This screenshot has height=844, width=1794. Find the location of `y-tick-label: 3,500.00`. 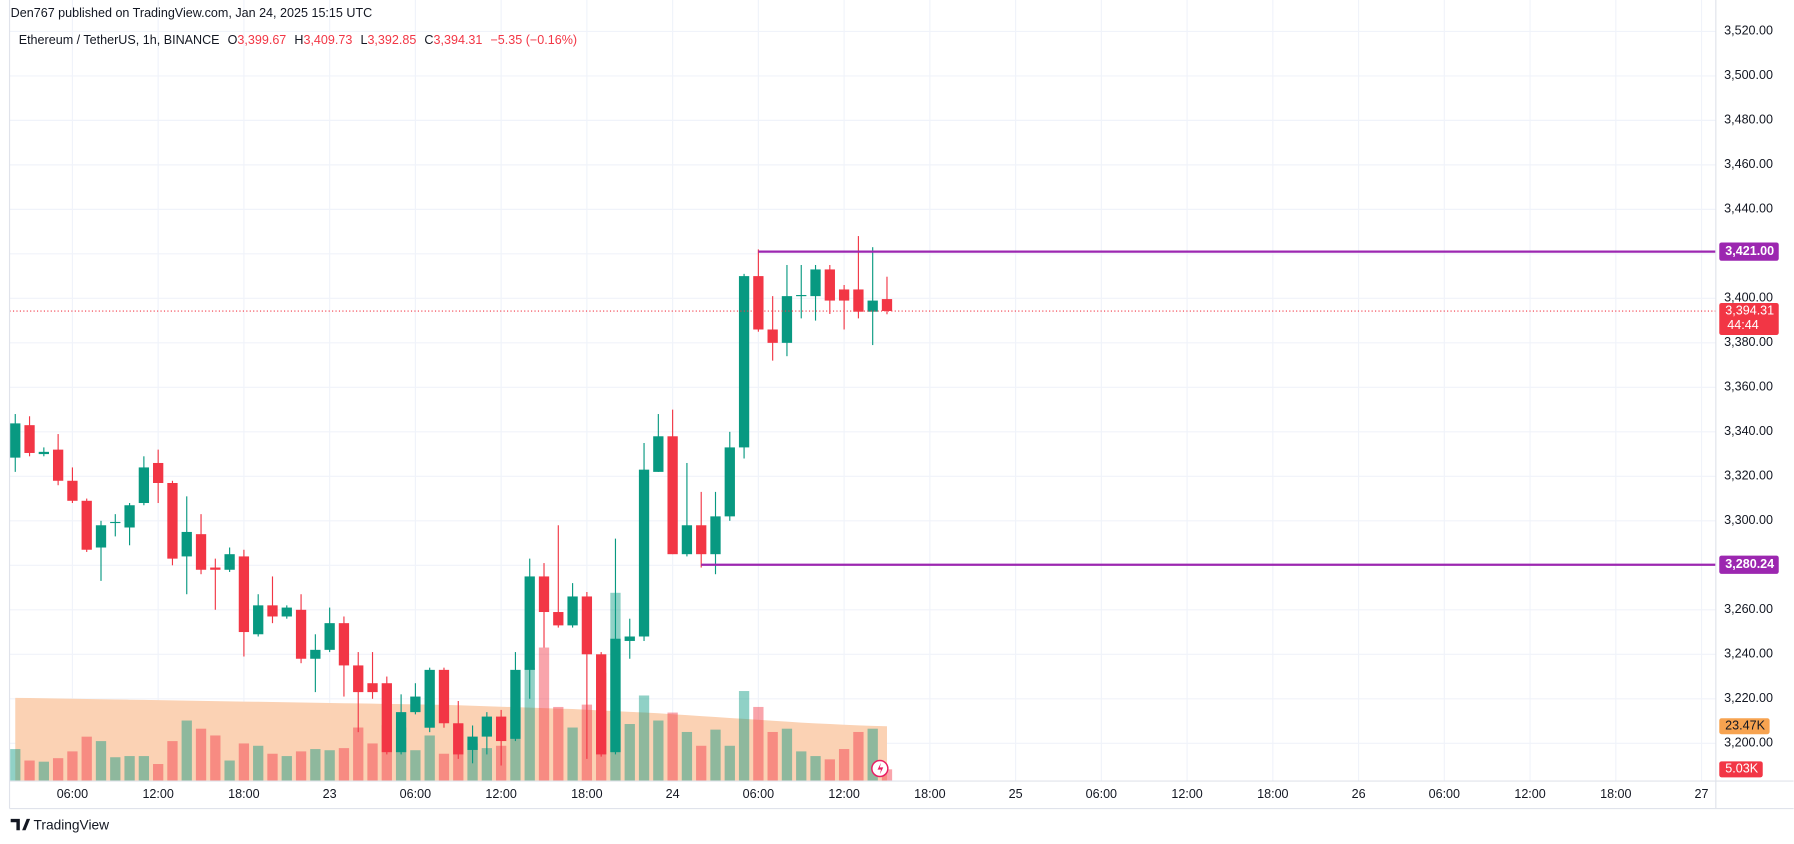

y-tick-label: 3,500.00 is located at coordinates (1748, 75).